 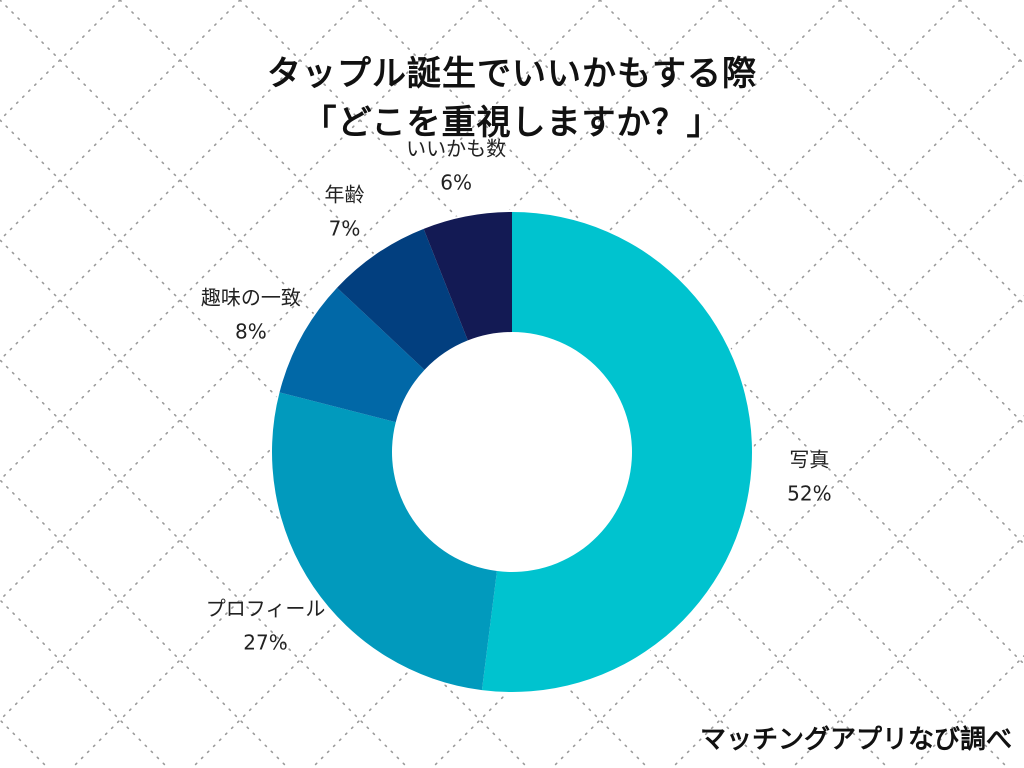 I want to click on source-credit: マッチングアプリなび調べ, so click(x=855, y=740).